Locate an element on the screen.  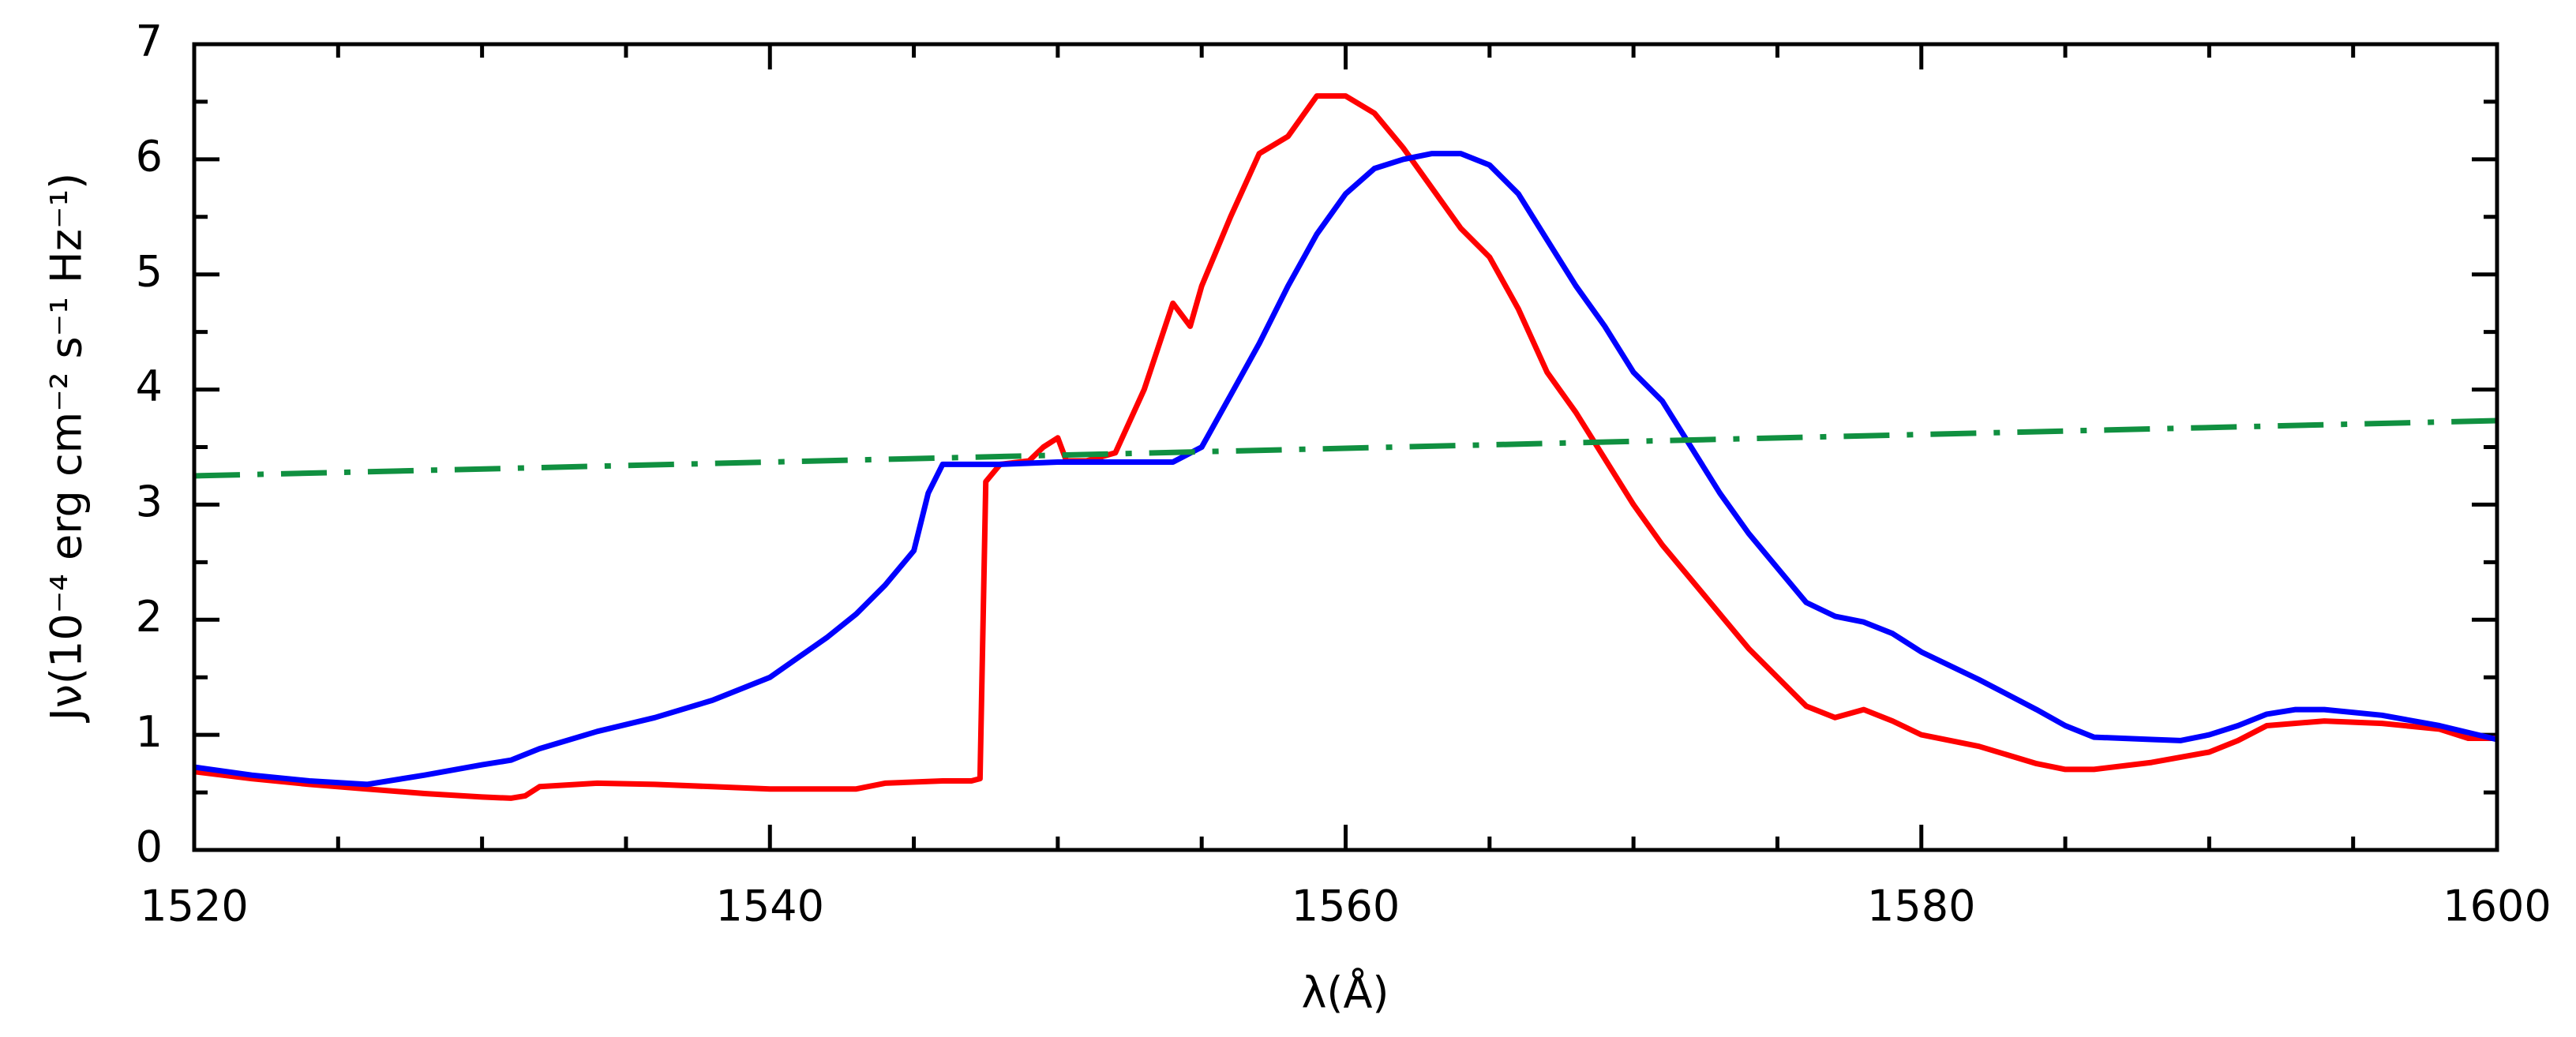
y-tick-label: 1 is located at coordinates (149, 732).